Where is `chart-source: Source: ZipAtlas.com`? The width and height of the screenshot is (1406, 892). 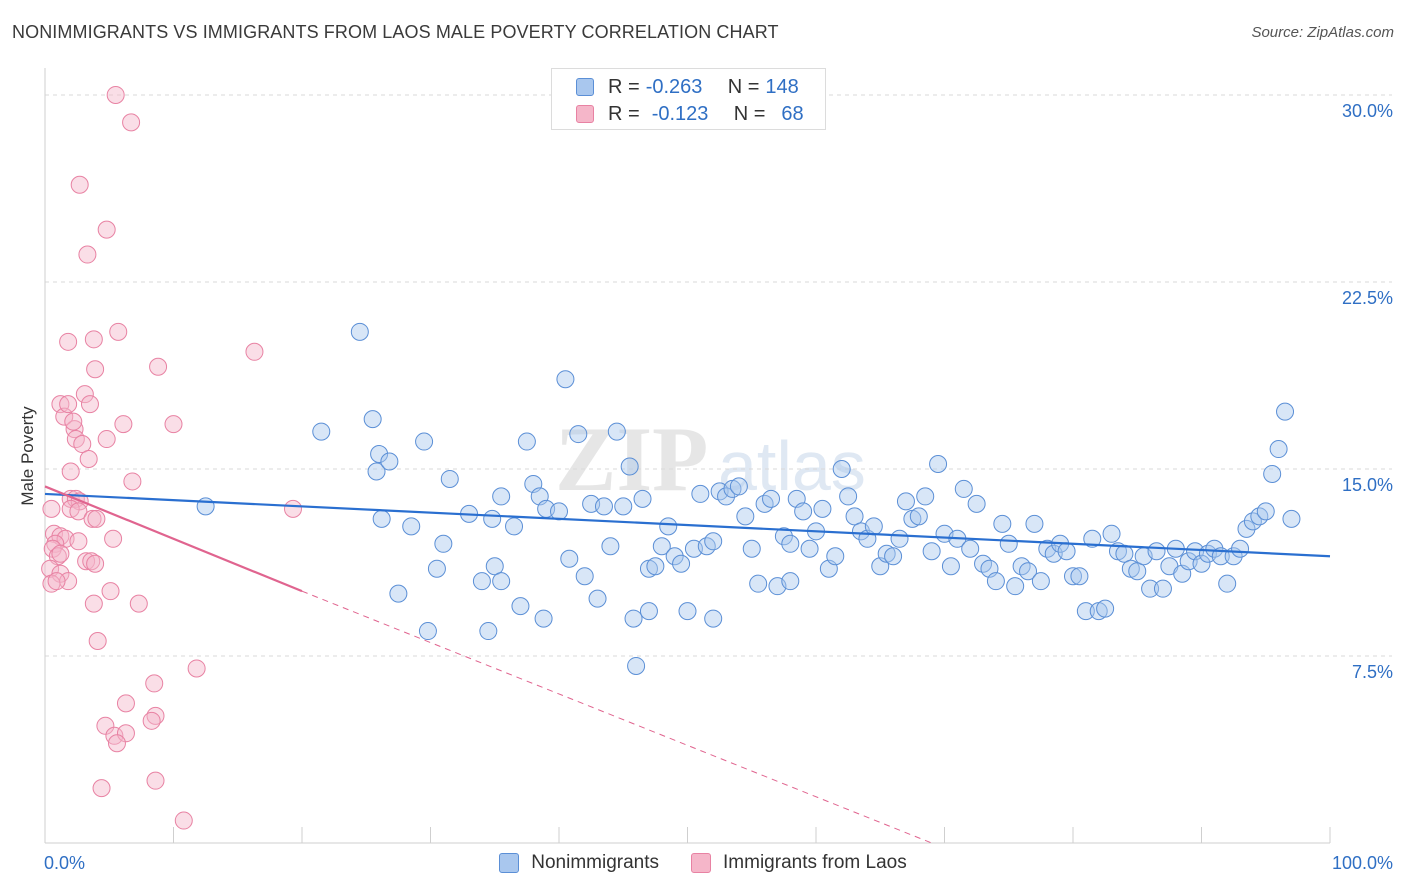
chart-source: Source: ZipAtlas.com is located at coordinates (1322, 32).